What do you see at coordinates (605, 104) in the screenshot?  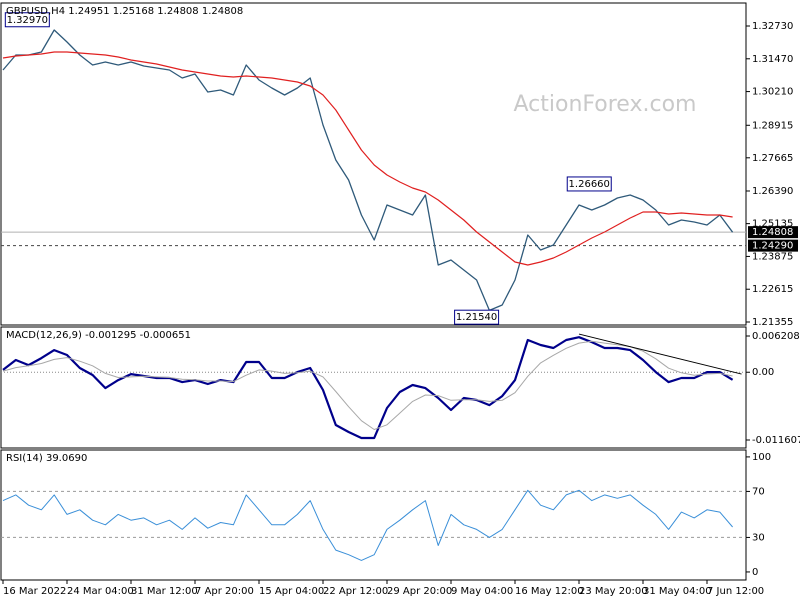 I see `watermark: ActionForex.com` at bounding box center [605, 104].